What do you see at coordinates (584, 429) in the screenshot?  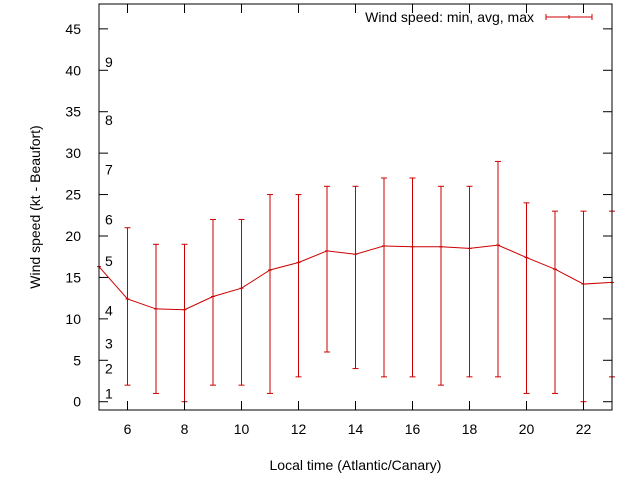 I see `x-tick-label: 22` at bounding box center [584, 429].